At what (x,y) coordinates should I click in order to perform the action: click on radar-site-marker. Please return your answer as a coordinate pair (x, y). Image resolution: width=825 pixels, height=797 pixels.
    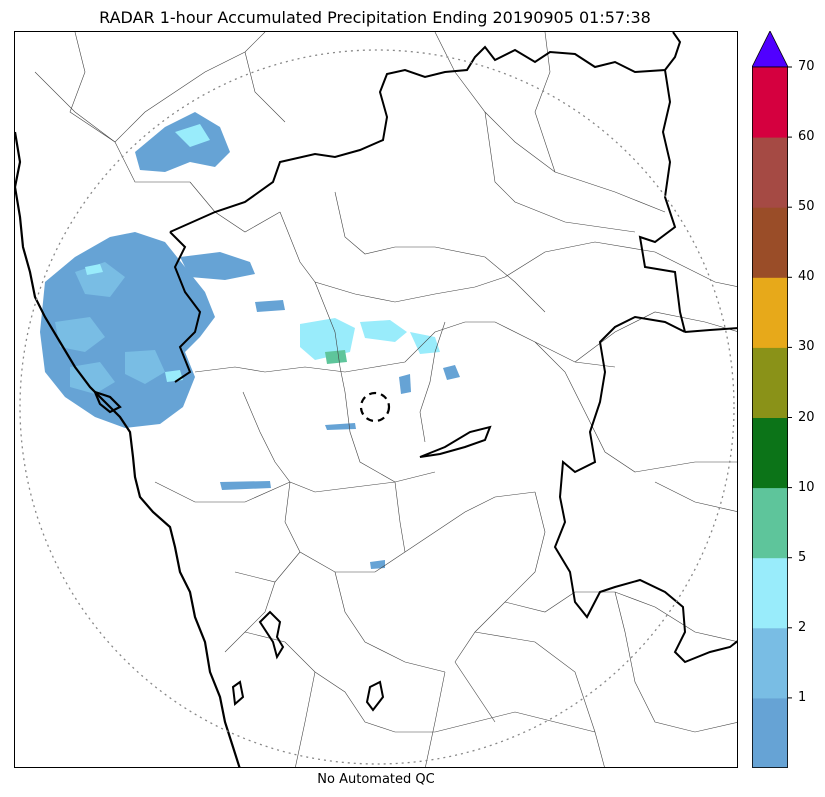
    Looking at the image, I should click on (375, 407).